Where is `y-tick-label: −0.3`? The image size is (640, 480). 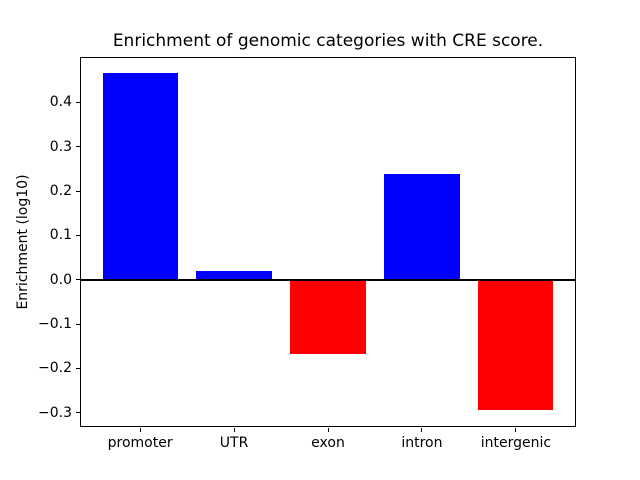
y-tick-label: −0.3 is located at coordinates (55, 412).